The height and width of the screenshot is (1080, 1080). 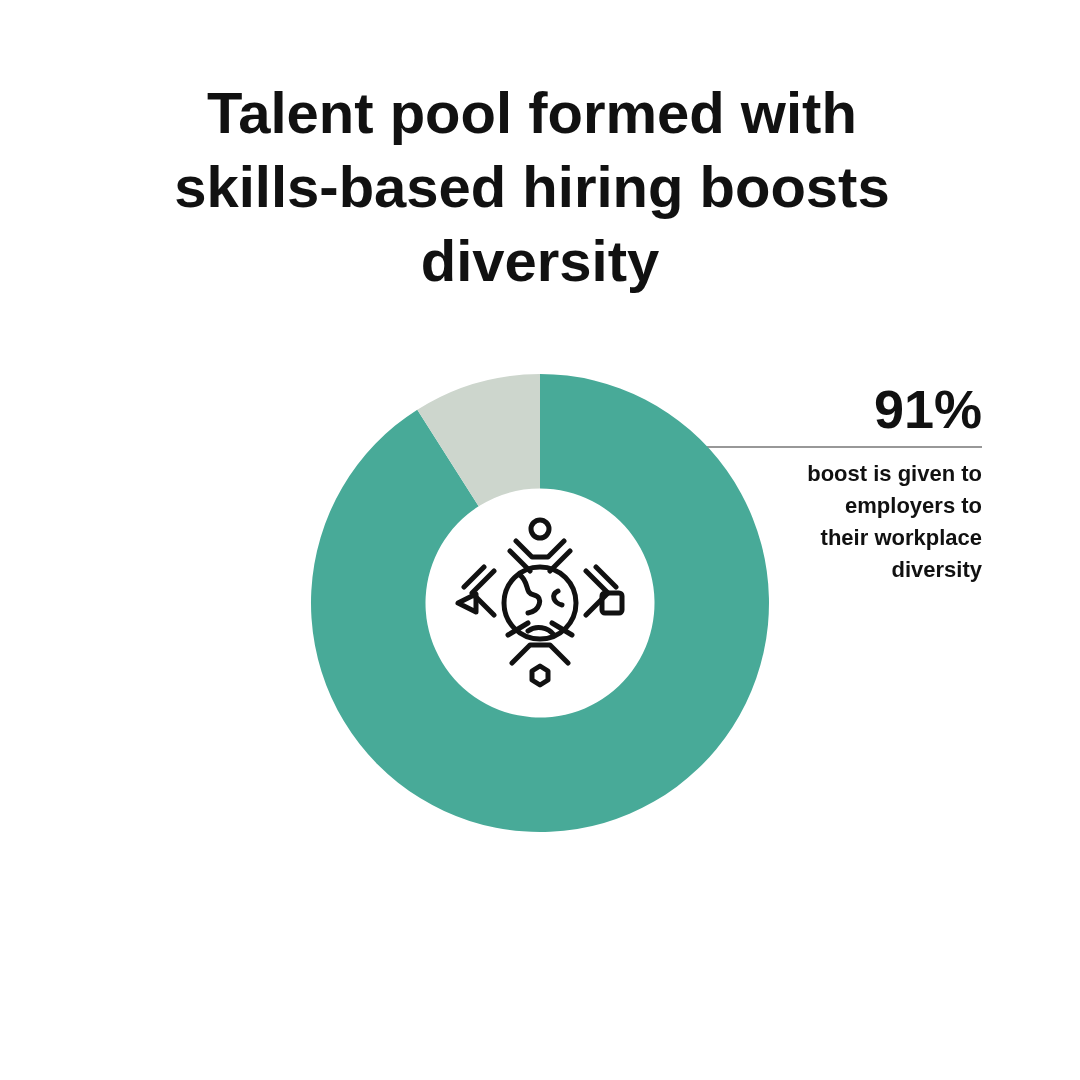 I want to click on chart-title: Talent pool formed with skills-based hiring boosts diversity, so click(x=540, y=186).